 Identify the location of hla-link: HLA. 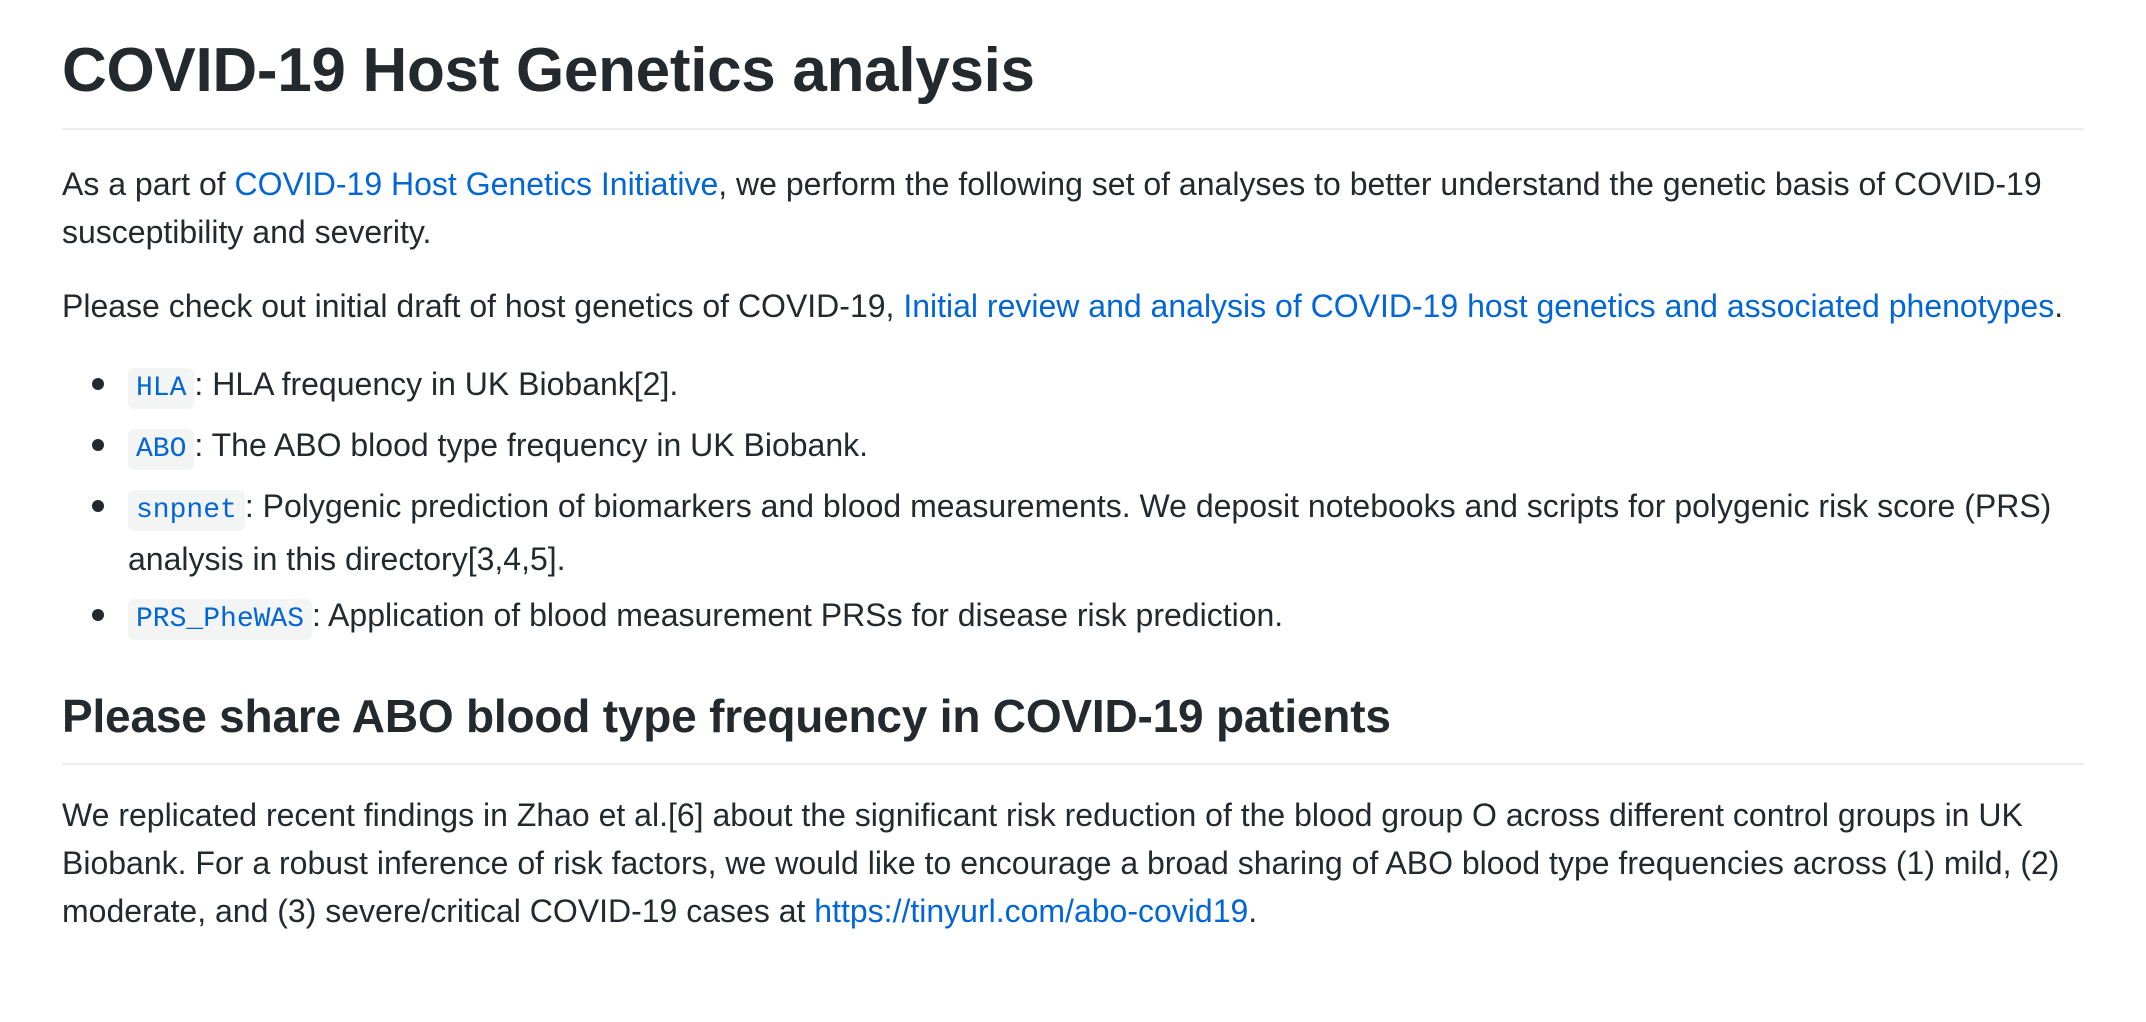
(161, 387).